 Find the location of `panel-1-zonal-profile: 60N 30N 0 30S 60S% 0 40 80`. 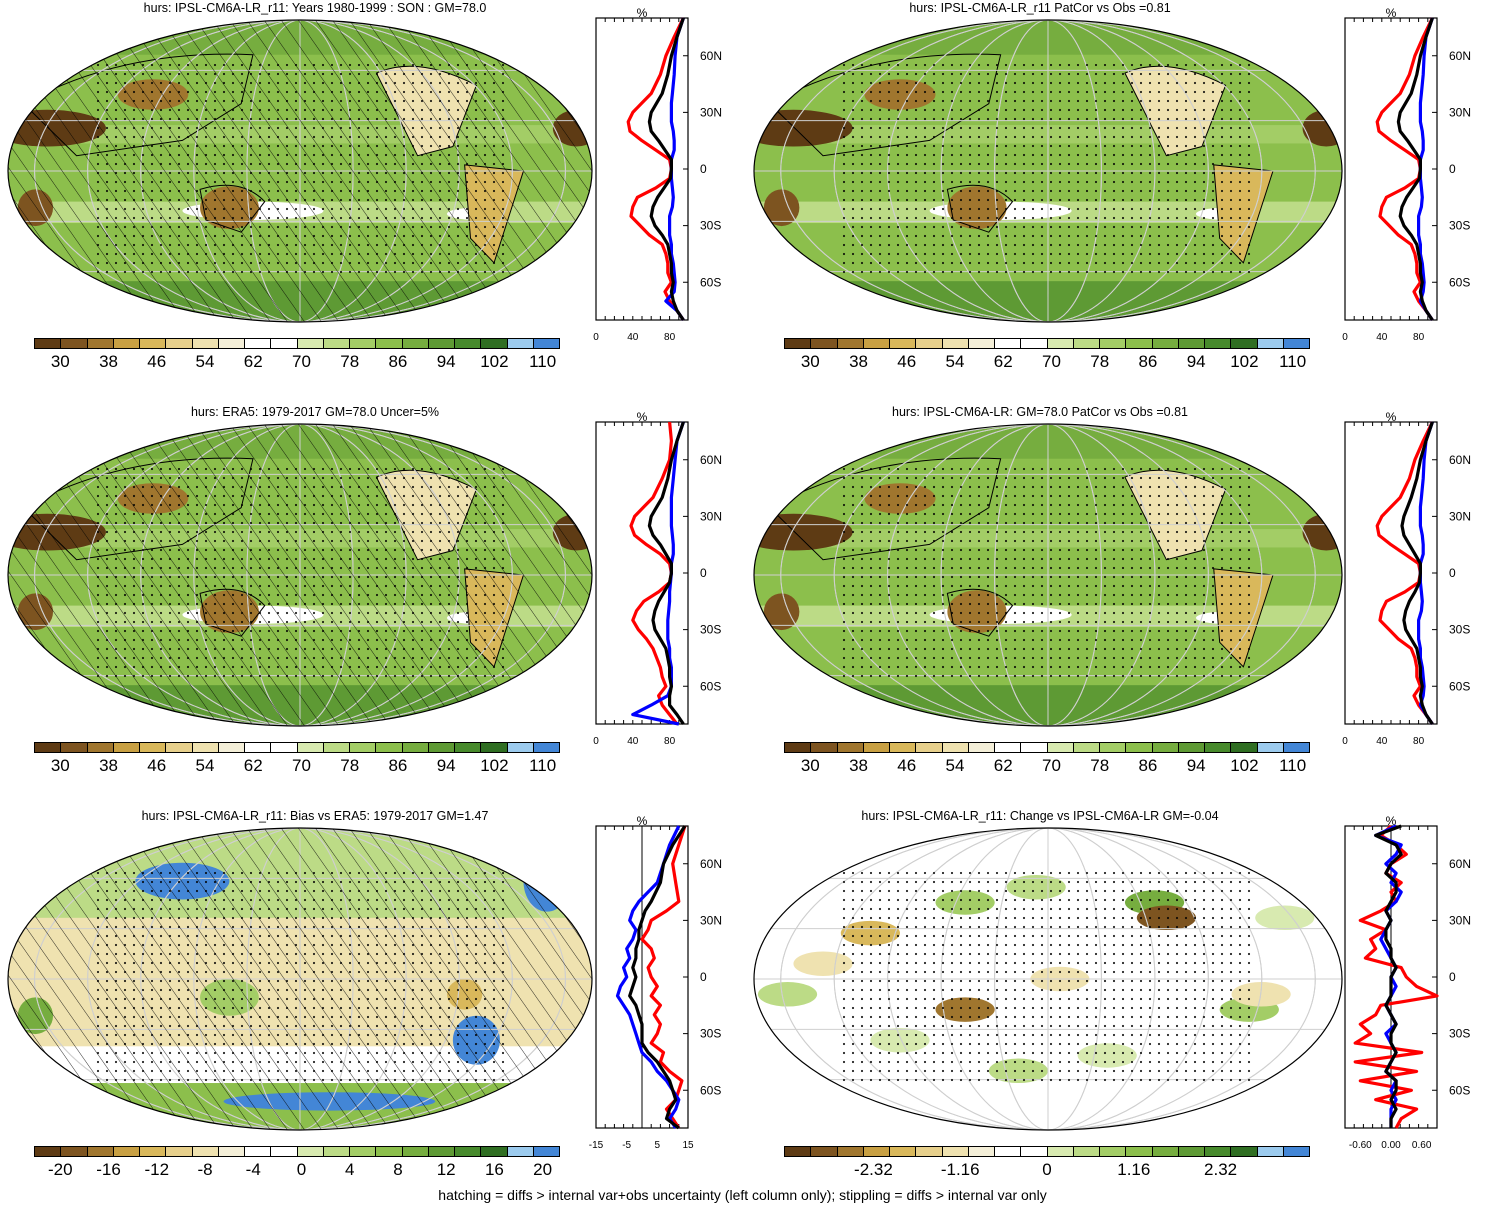

panel-1-zonal-profile: 60N 30N 0 30S 60S% 0 40 80 is located at coordinates (657, 178).